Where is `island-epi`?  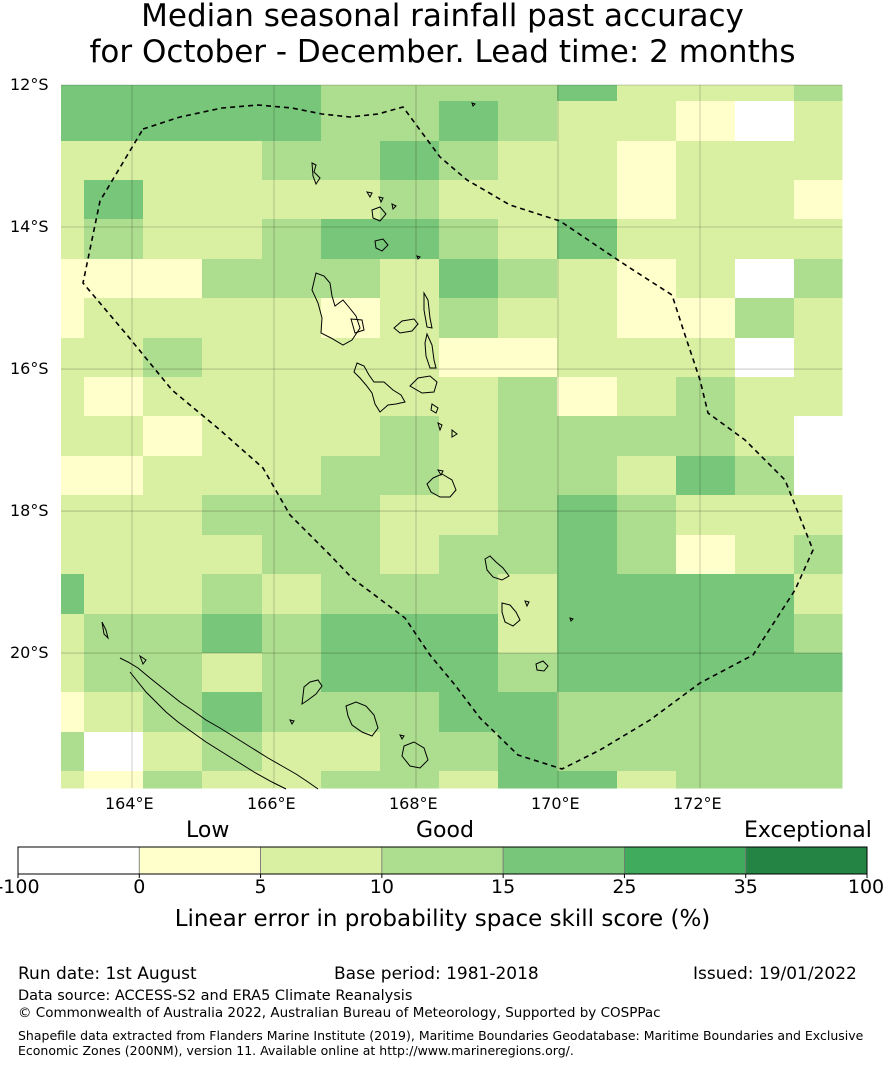
island-epi is located at coordinates (434, 408).